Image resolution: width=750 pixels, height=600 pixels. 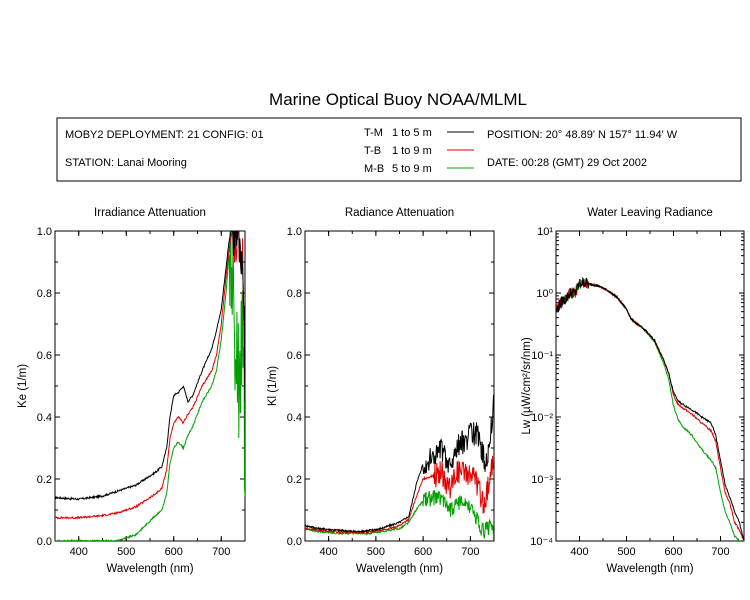 I want to click on legend-code-tm: T-M, so click(x=373, y=133).